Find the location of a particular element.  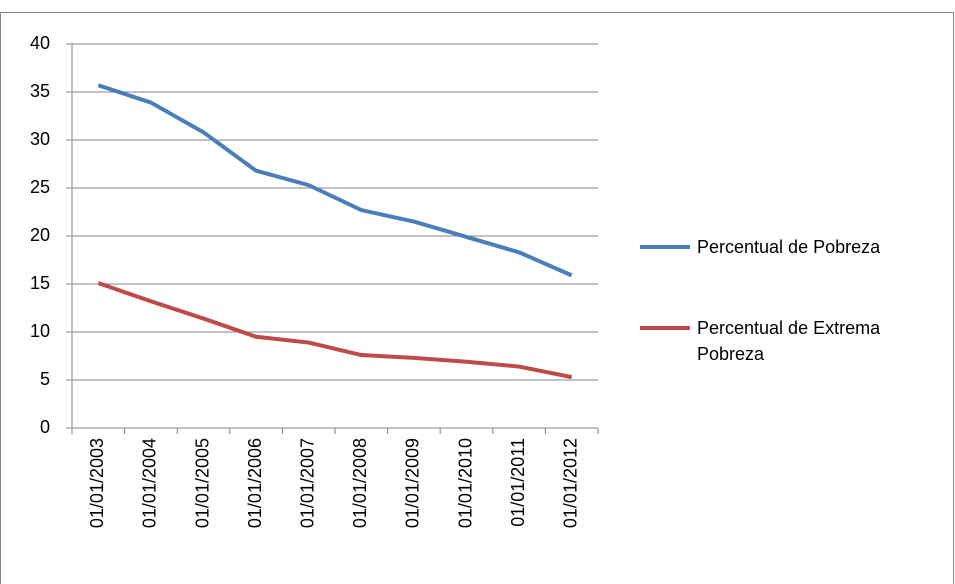

x-tick-label: 01/01/2003 is located at coordinates (97, 483).